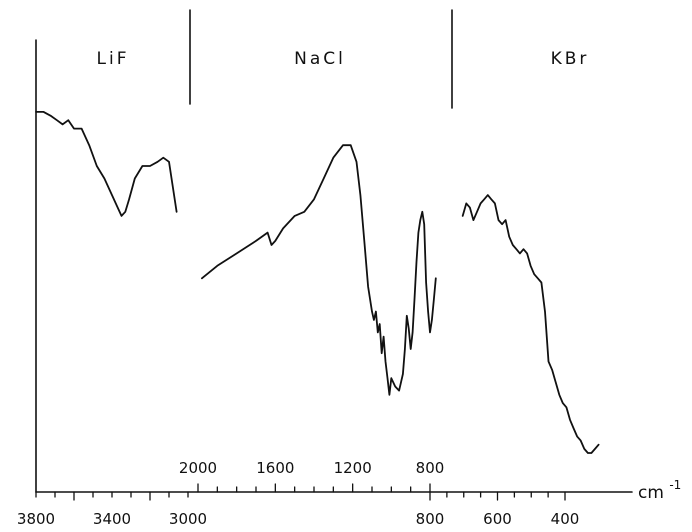 The image size is (692, 532). I want to click on x-unit-superscript: -1, so click(675, 485).